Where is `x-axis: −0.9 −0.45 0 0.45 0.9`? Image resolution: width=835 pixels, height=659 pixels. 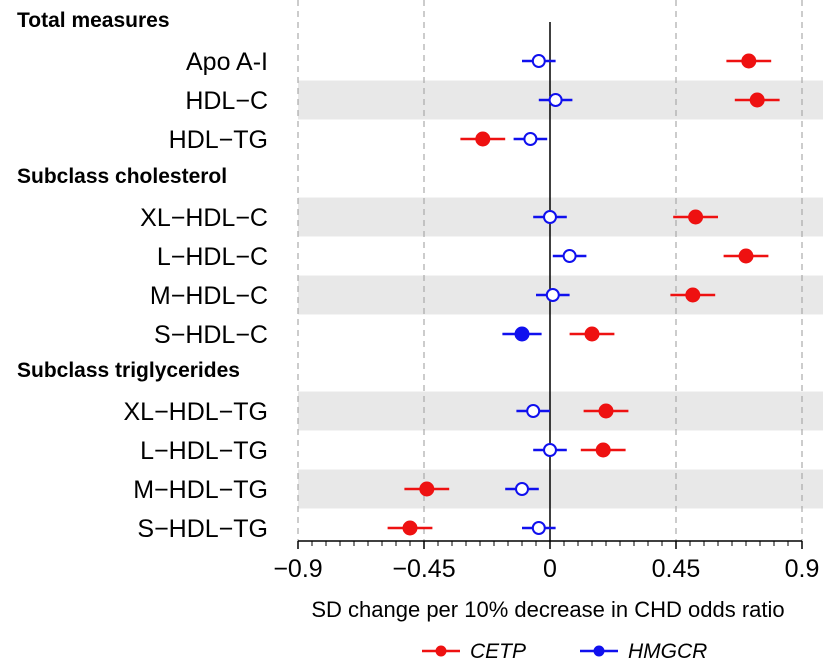 x-axis: −0.9 −0.45 0 0.45 0.9 is located at coordinates (546, 561).